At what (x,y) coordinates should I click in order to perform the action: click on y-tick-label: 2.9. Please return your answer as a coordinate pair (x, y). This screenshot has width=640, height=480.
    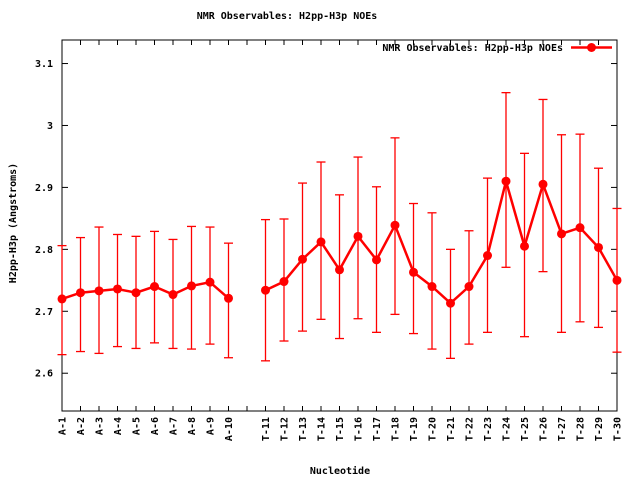
    Looking at the image, I should click on (44, 188).